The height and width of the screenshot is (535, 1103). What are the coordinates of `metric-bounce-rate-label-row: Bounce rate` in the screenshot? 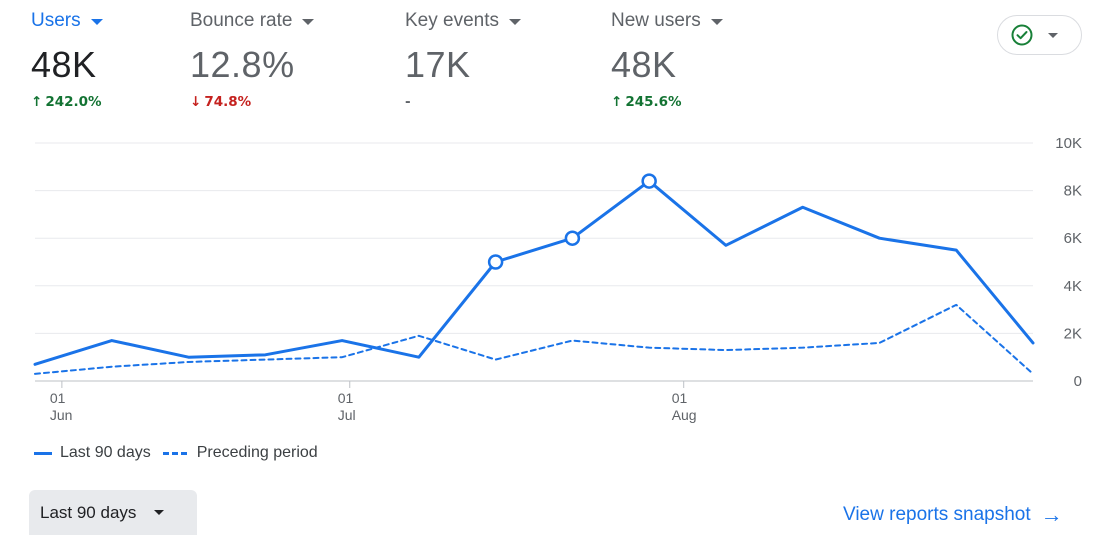 It's located at (252, 21).